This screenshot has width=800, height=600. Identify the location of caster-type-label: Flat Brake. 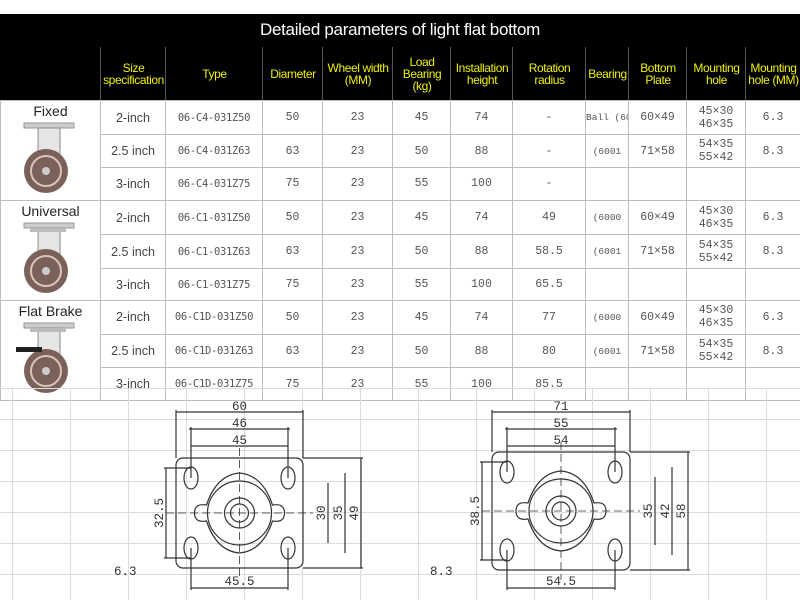
(50, 311).